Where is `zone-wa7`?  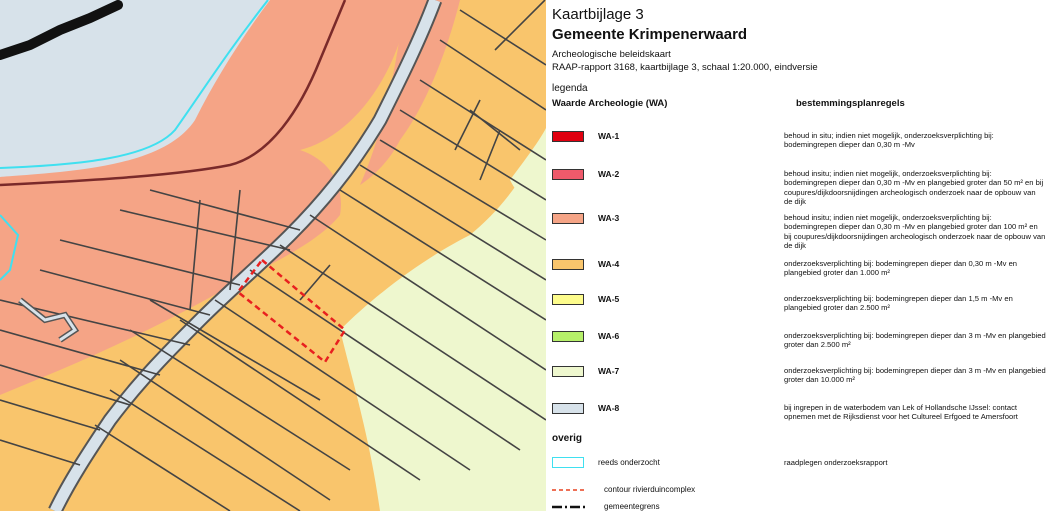
zone-wa7 is located at coordinates (443, 320).